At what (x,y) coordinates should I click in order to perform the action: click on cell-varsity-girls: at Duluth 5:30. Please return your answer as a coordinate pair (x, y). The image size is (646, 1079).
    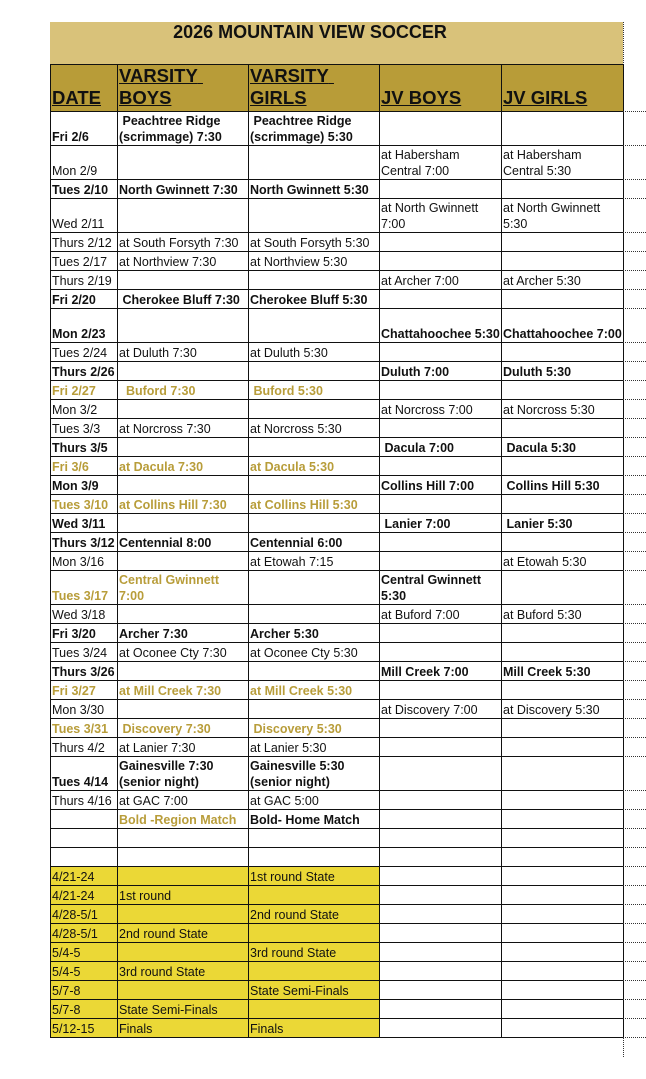
    Looking at the image, I should click on (314, 352).